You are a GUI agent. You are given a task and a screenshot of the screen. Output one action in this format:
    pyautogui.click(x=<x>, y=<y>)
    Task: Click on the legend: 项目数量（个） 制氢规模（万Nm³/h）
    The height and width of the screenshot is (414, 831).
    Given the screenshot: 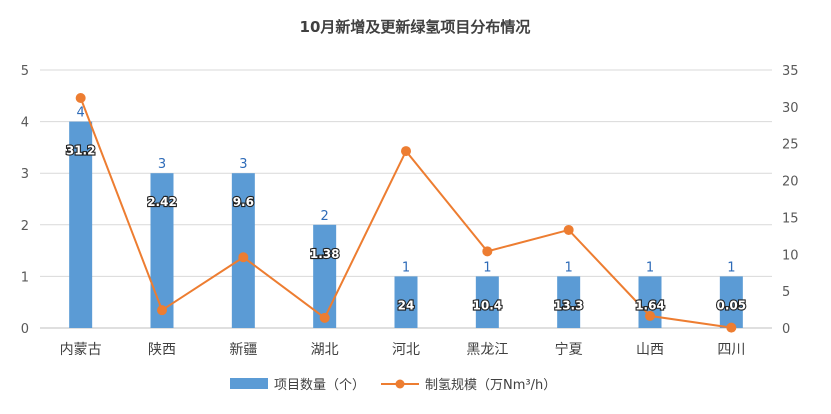 What is the action you would take?
    pyautogui.click(x=393, y=385)
    